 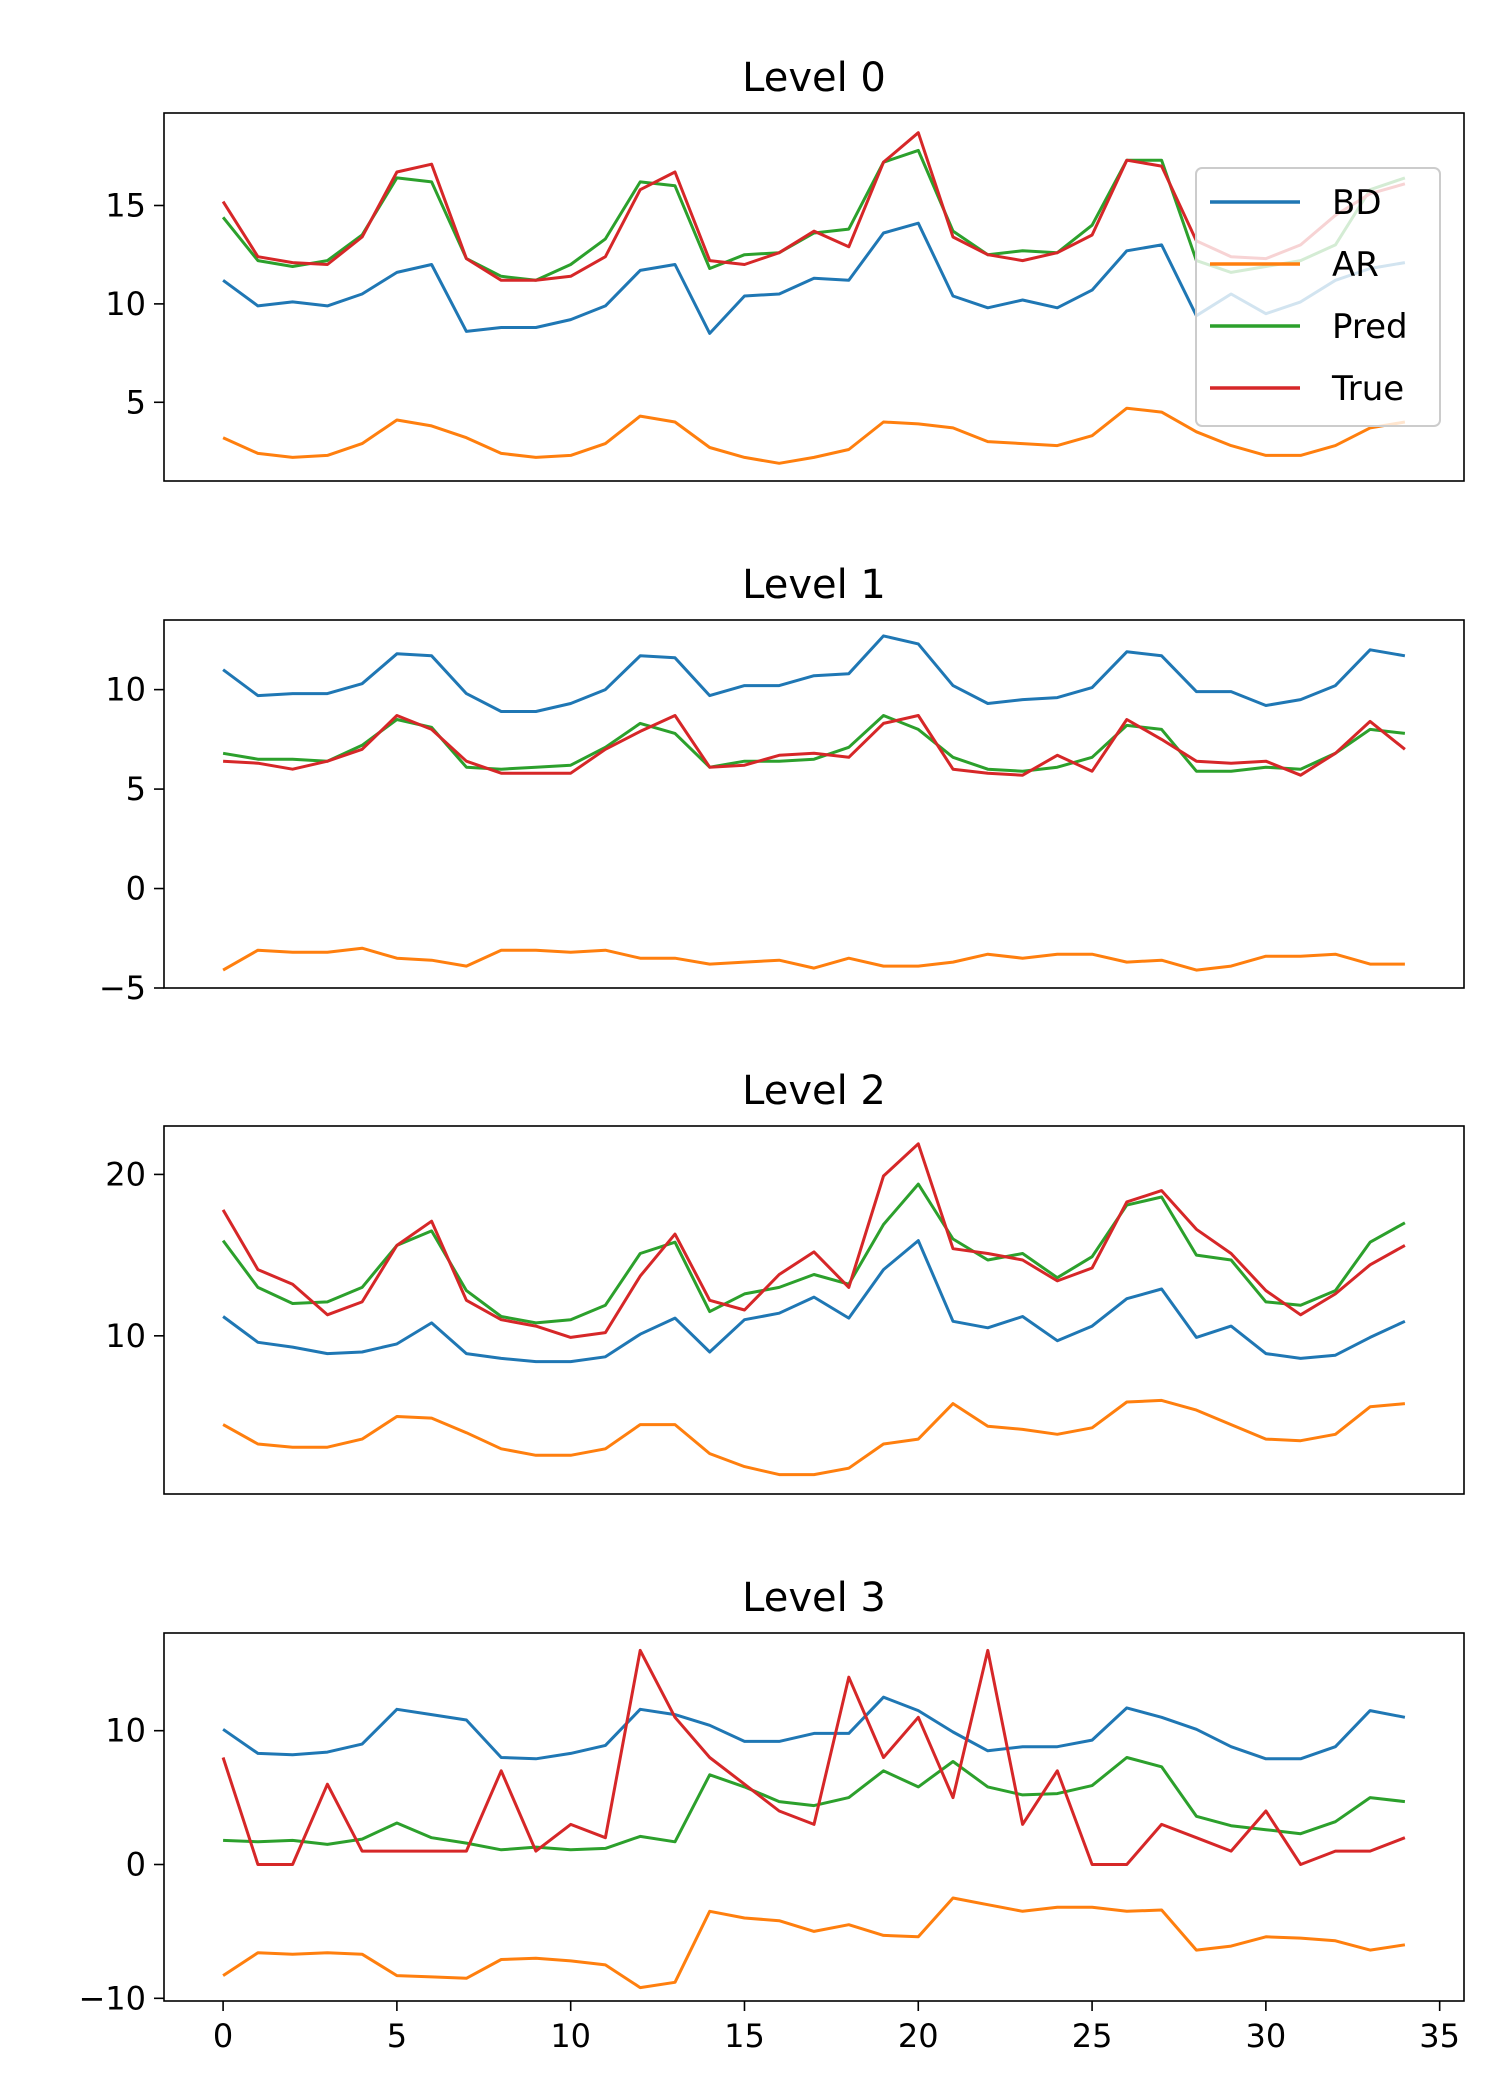 What do you see at coordinates (1355, 265) in the screenshot?
I see `legend-label-ar: AR` at bounding box center [1355, 265].